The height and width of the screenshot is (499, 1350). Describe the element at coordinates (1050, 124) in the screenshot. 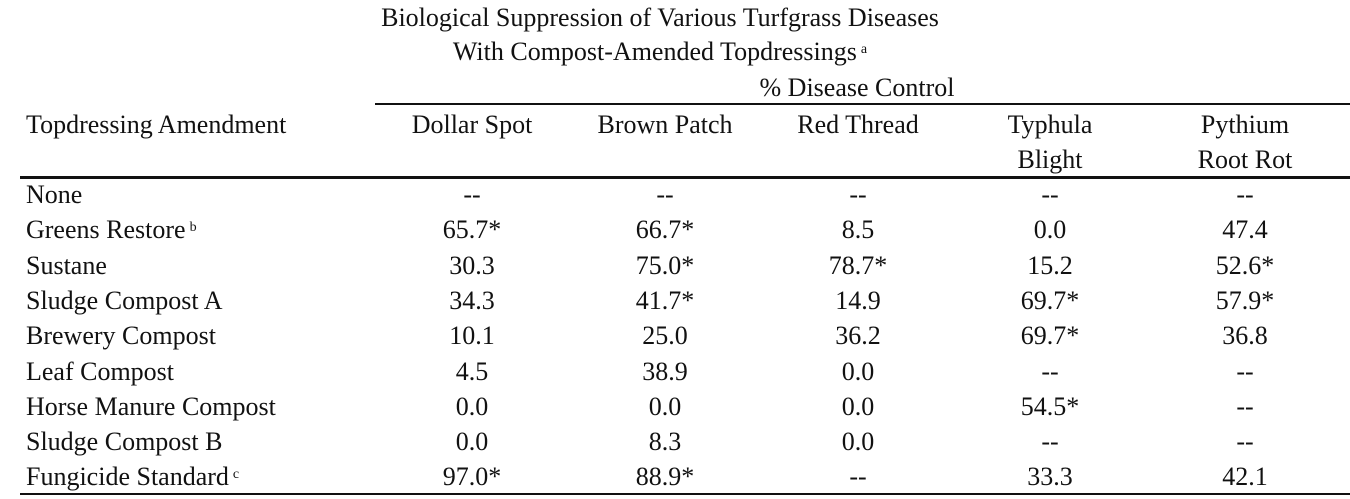

I see `column-header: Typhula` at that location.